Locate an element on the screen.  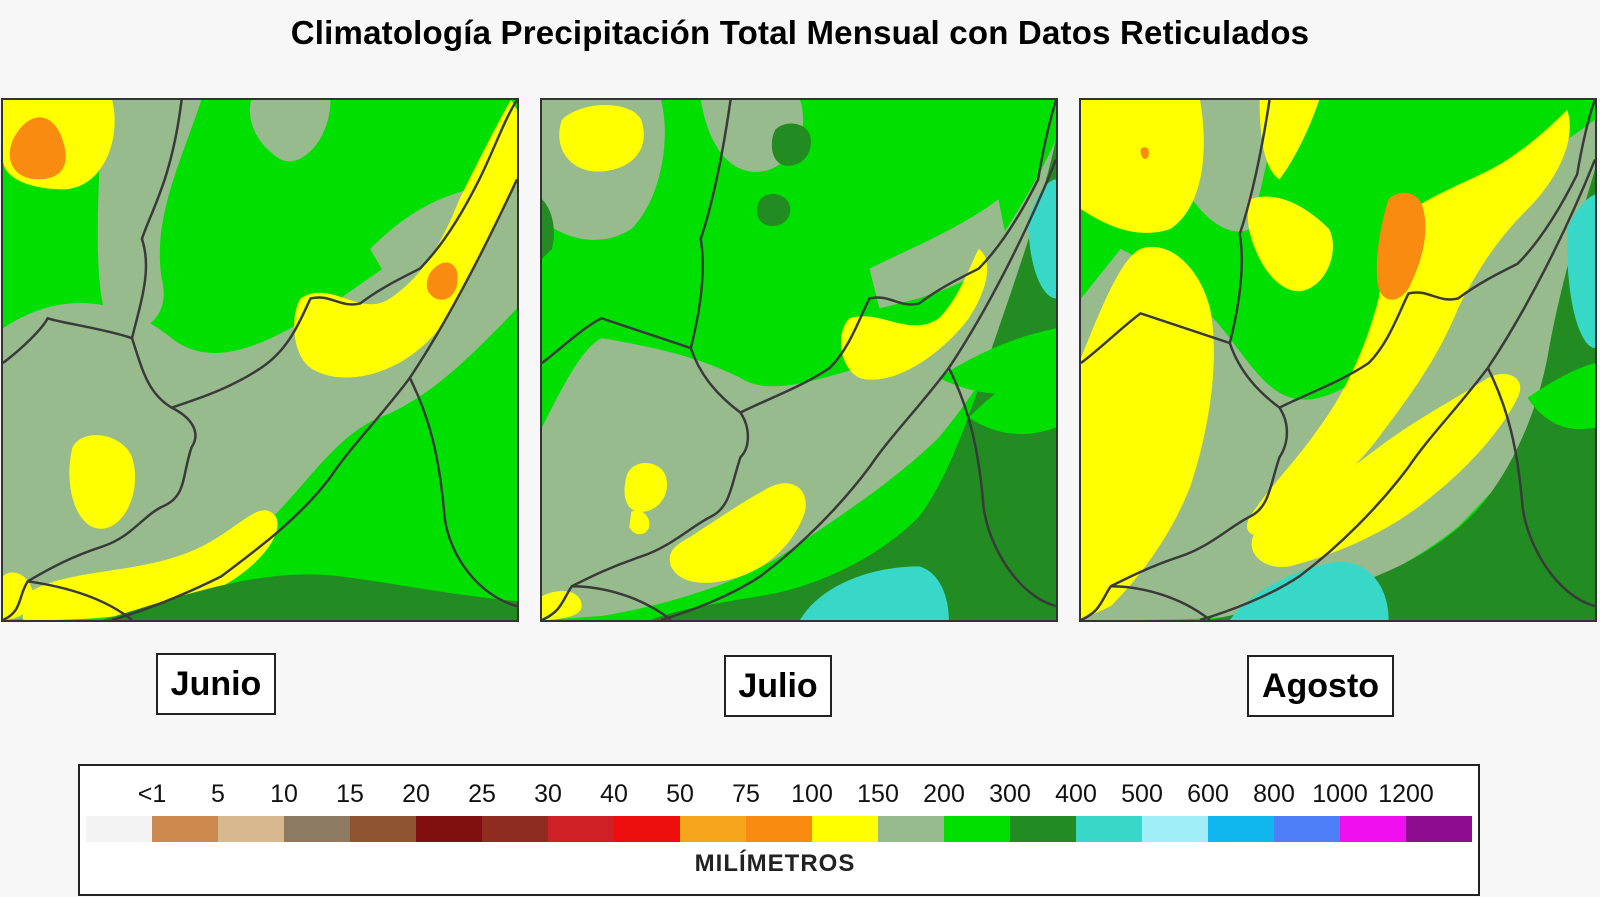
legend-tick-label: 1000 is located at coordinates (1340, 794).